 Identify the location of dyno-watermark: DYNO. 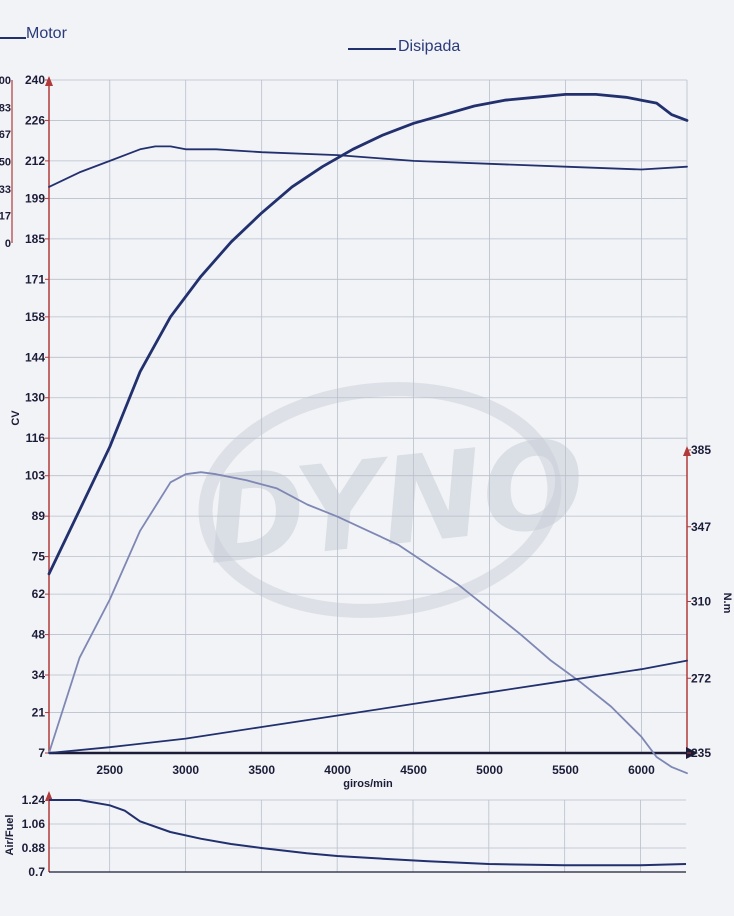
(394, 500).